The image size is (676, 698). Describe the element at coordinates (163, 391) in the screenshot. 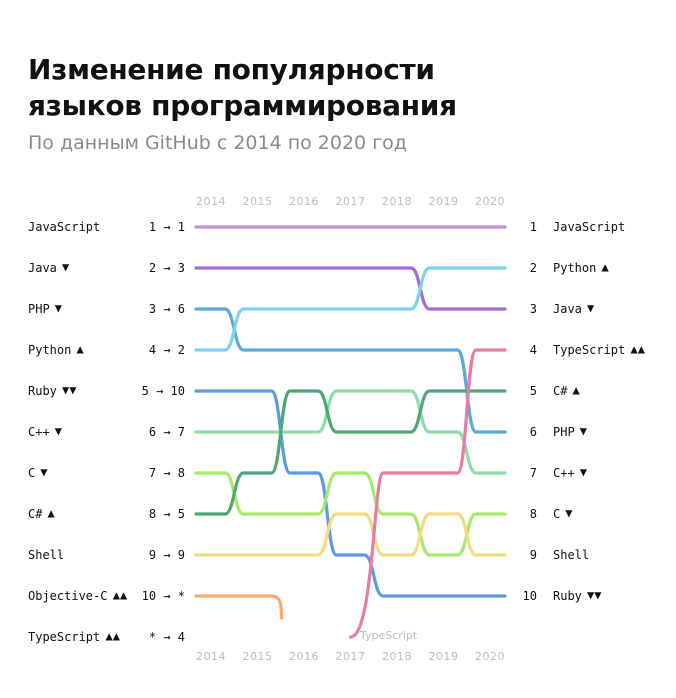

I see `rank-change: 5 → 10` at that location.